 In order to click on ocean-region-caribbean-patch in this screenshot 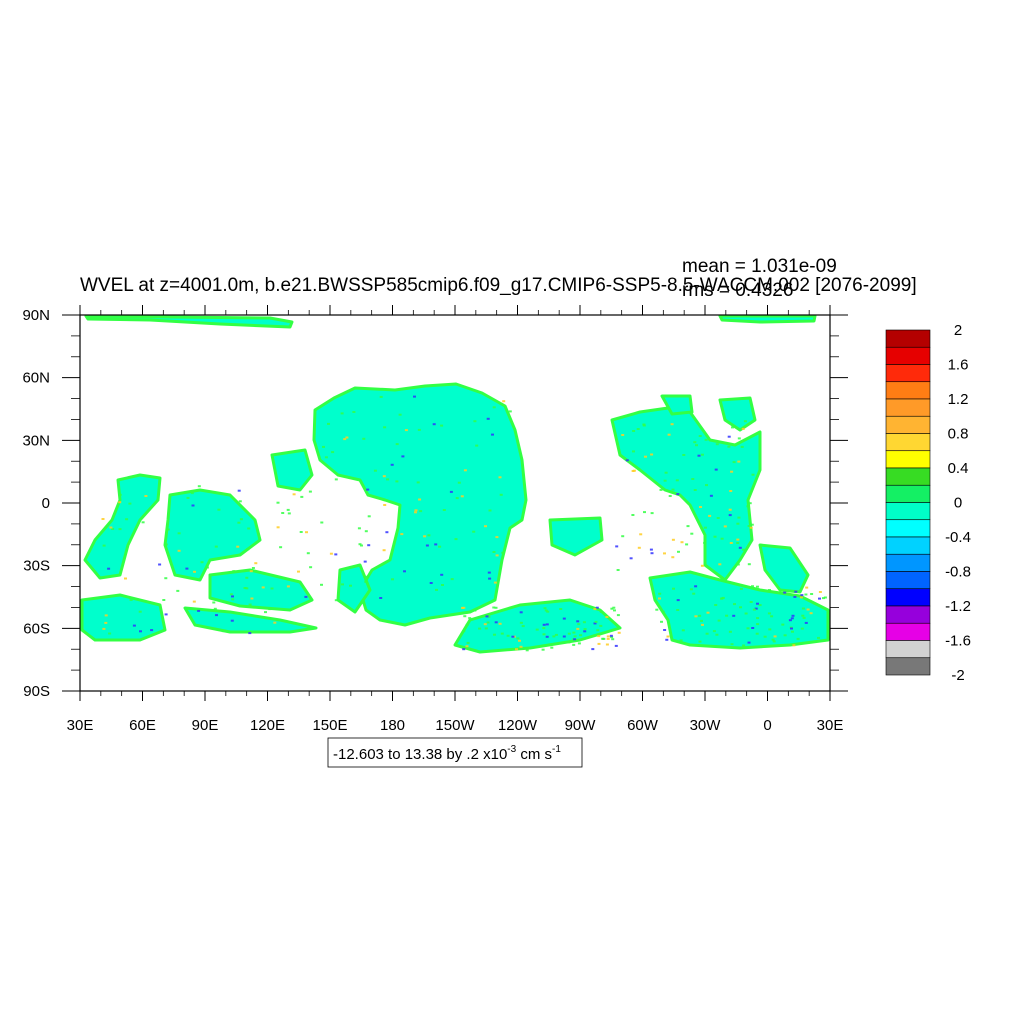, I will do `click(576, 536)`.